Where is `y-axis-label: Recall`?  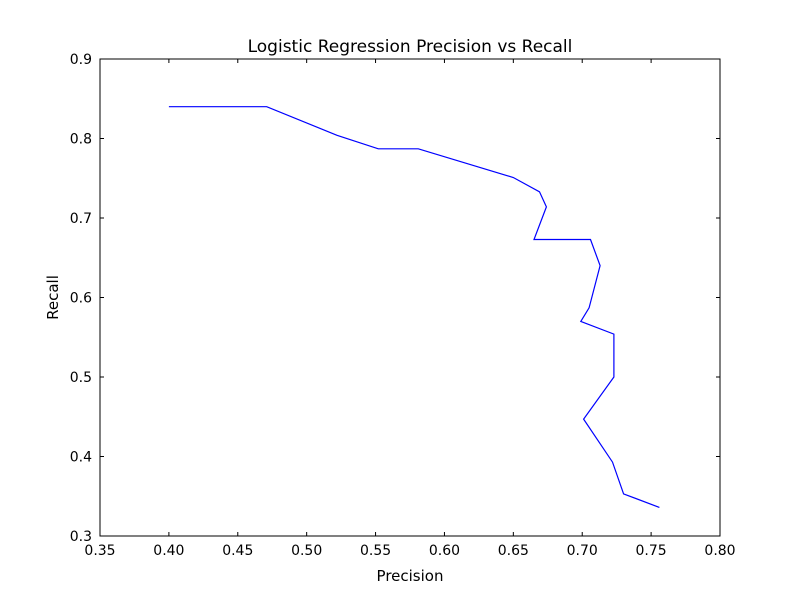 y-axis-label: Recall is located at coordinates (53, 297).